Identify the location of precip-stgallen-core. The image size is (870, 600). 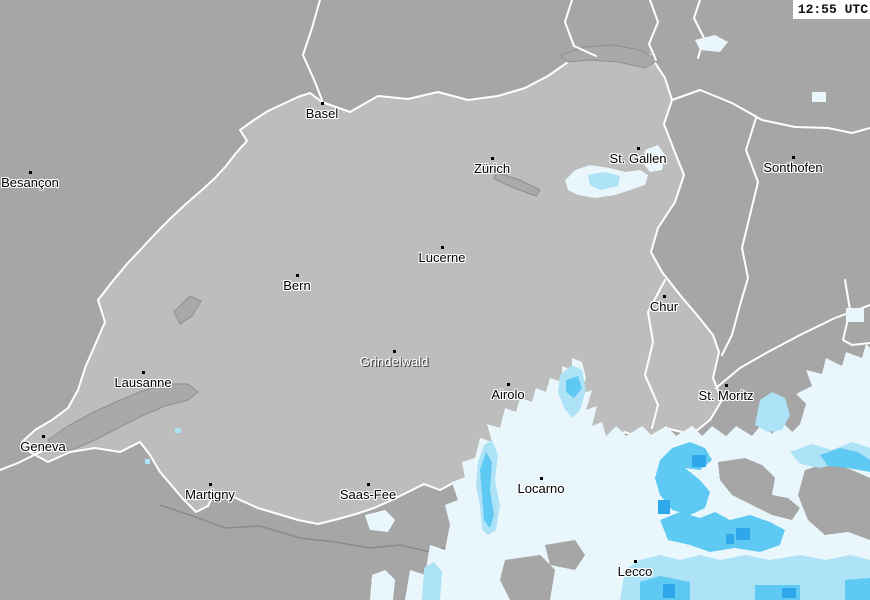
(604, 181).